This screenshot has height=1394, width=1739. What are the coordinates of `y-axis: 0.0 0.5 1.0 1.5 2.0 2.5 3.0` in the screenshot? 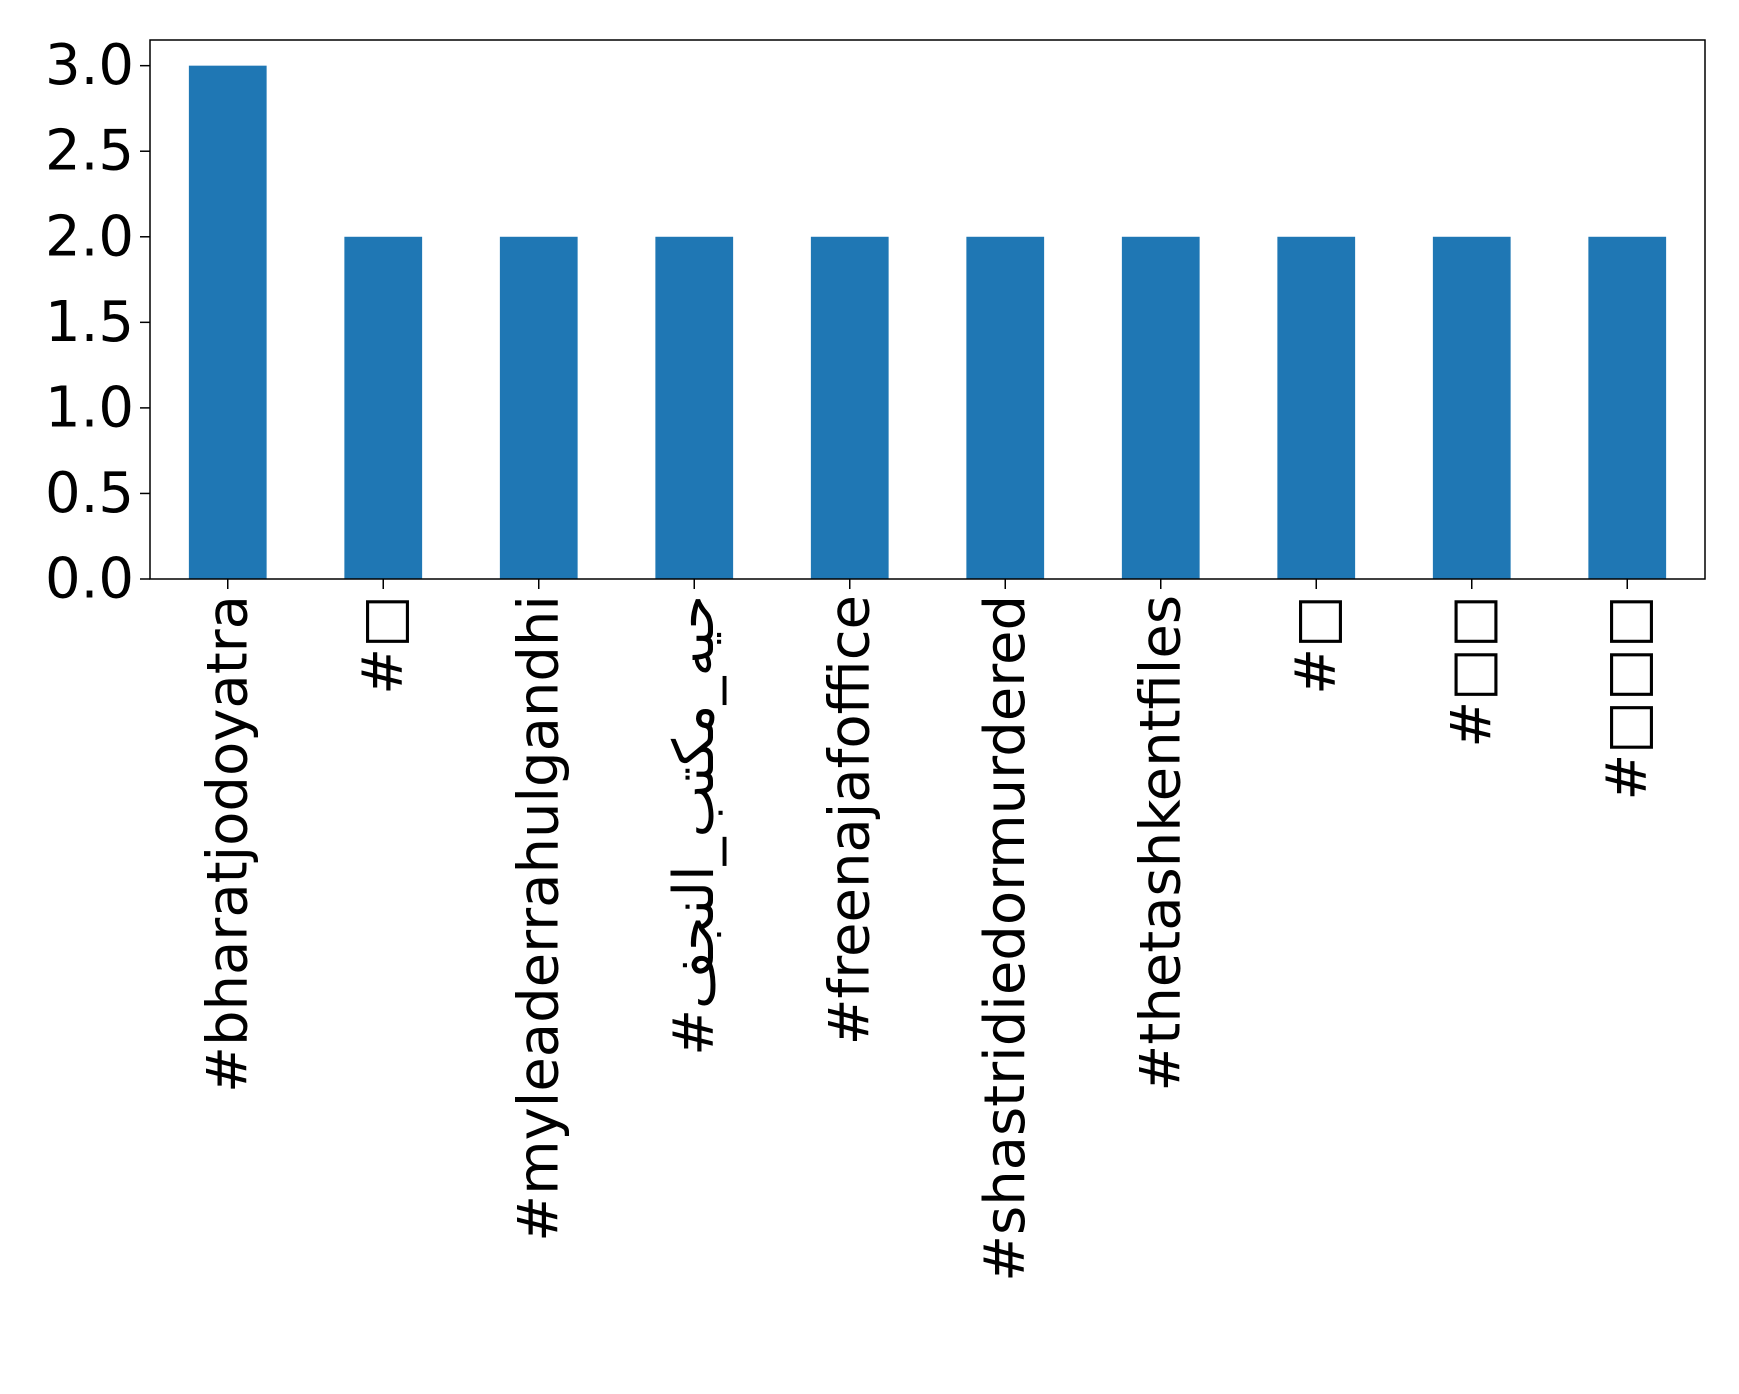 It's located at (97, 322).